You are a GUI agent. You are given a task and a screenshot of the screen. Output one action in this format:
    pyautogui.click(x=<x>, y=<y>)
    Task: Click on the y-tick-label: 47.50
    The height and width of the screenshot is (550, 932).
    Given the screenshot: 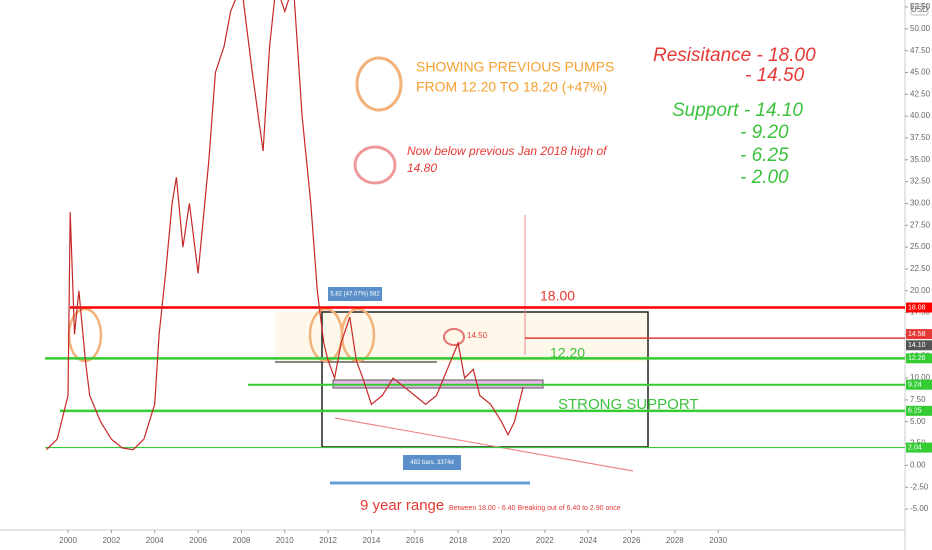 What is the action you would take?
    pyautogui.click(x=920, y=50)
    